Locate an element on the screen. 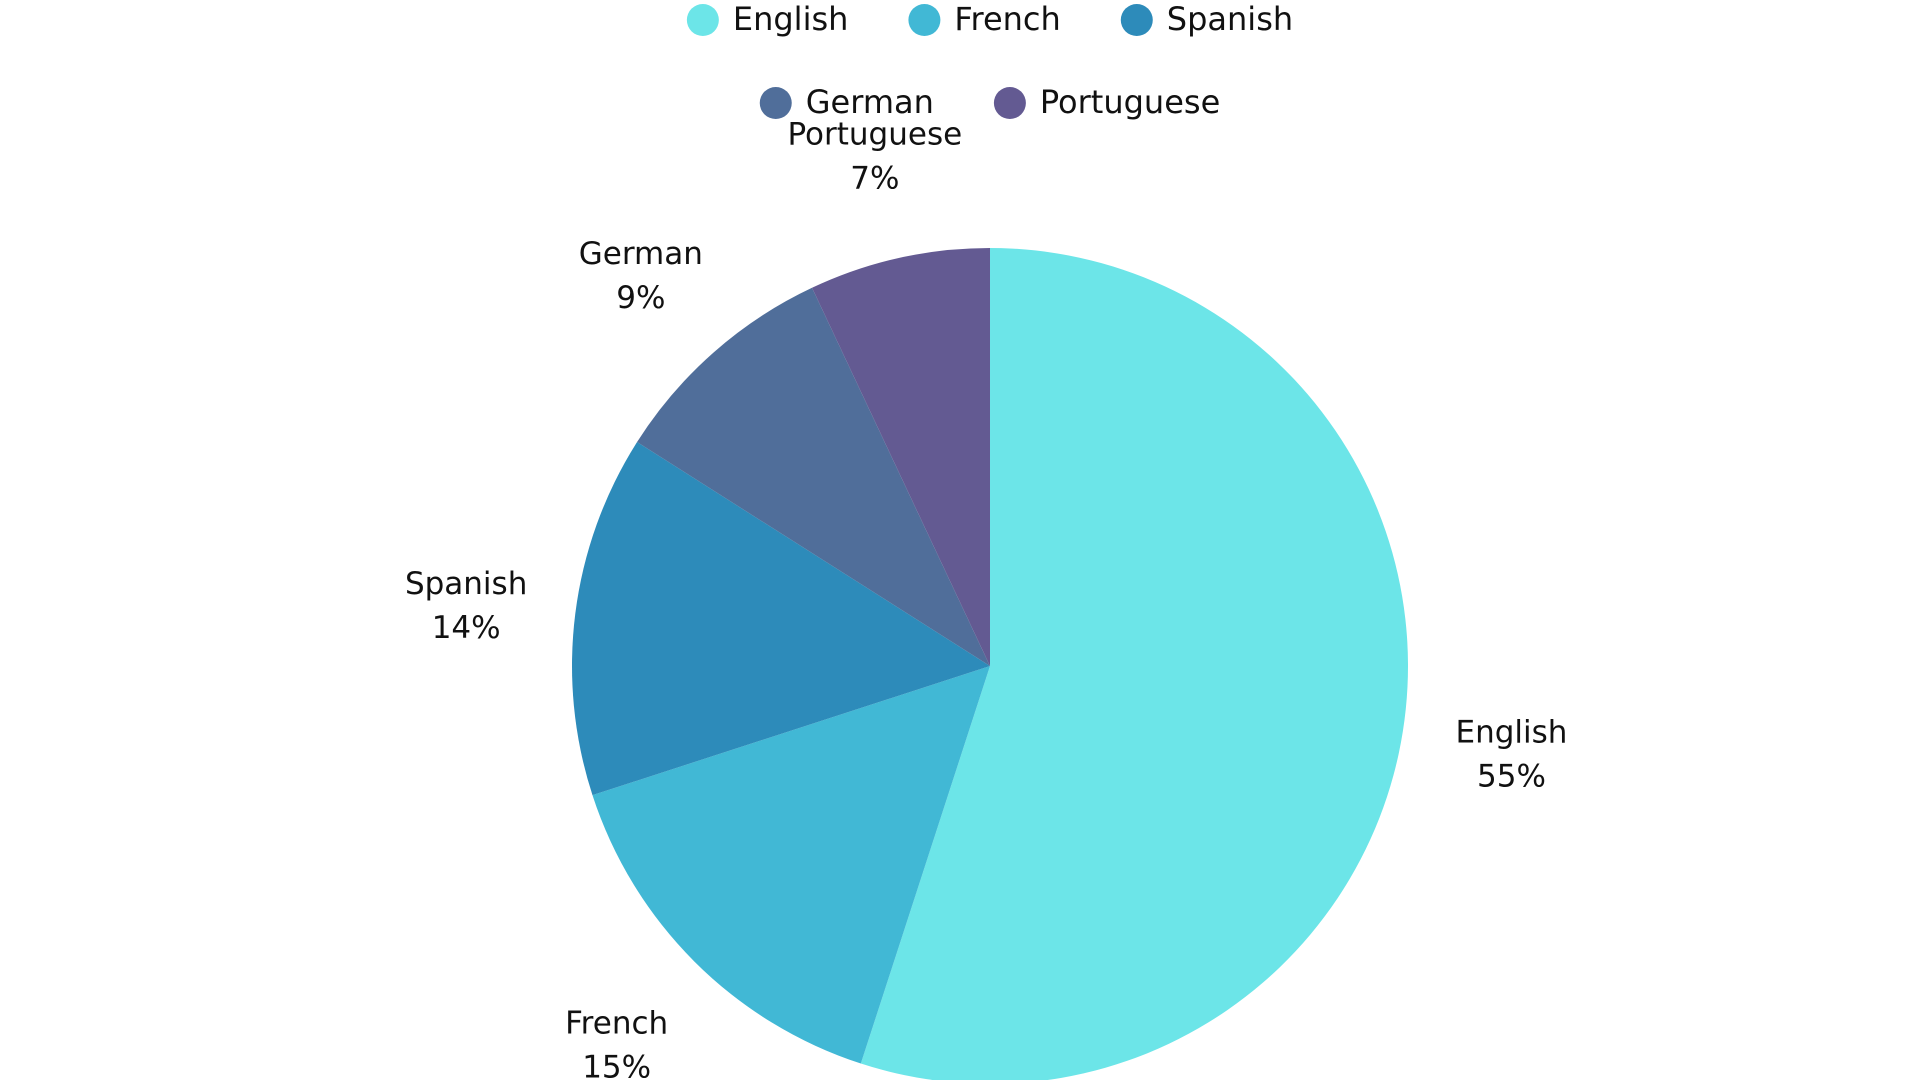  pie-slice-german is located at coordinates (813, 476).